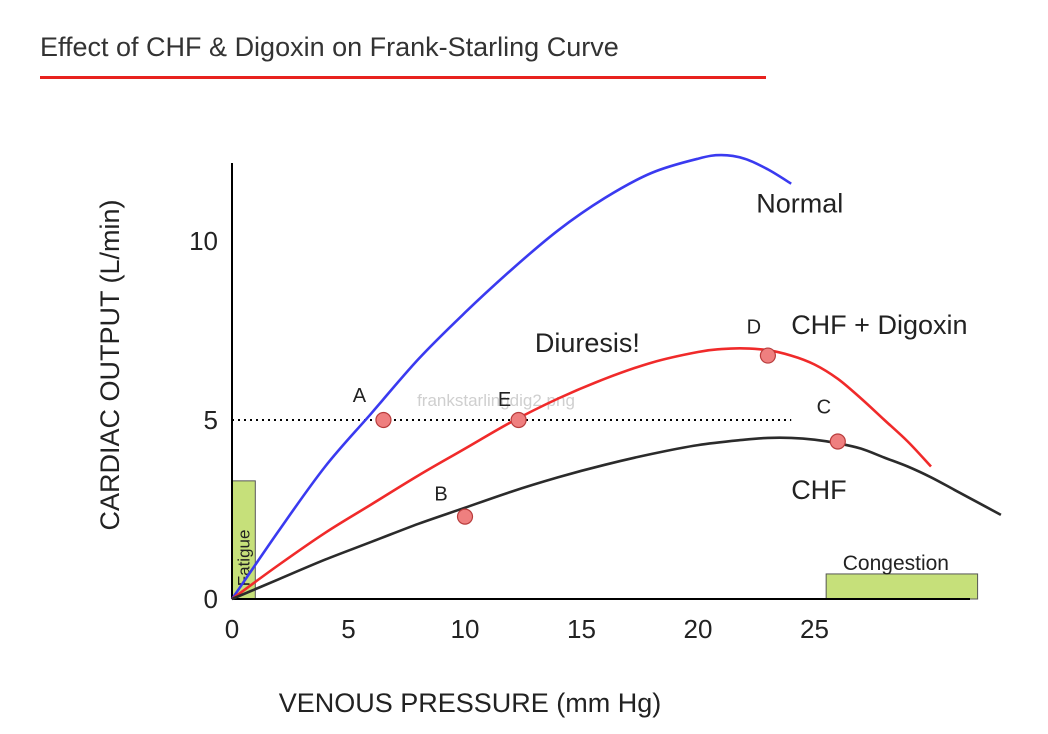  What do you see at coordinates (837, 441) in the screenshot?
I see `point-c` at bounding box center [837, 441].